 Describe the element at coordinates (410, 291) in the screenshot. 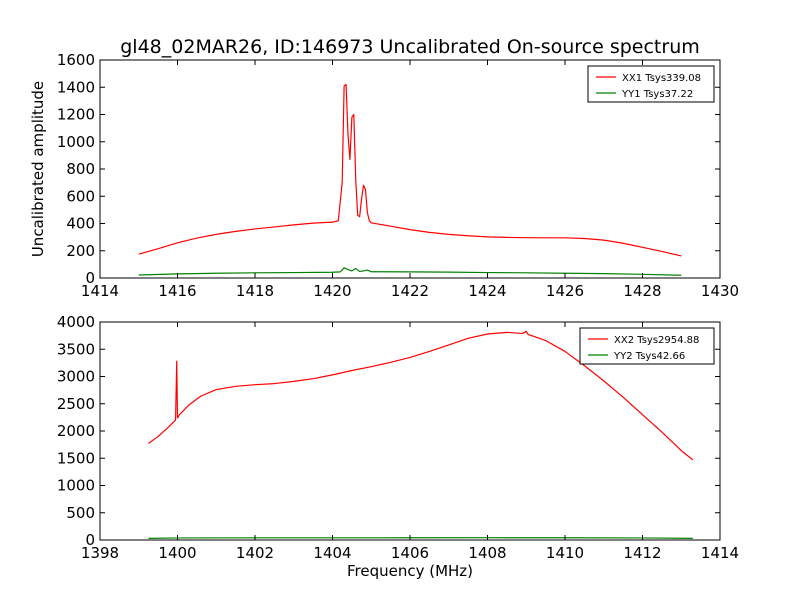

I see `chart-1-x-tick-label: 1422` at that location.